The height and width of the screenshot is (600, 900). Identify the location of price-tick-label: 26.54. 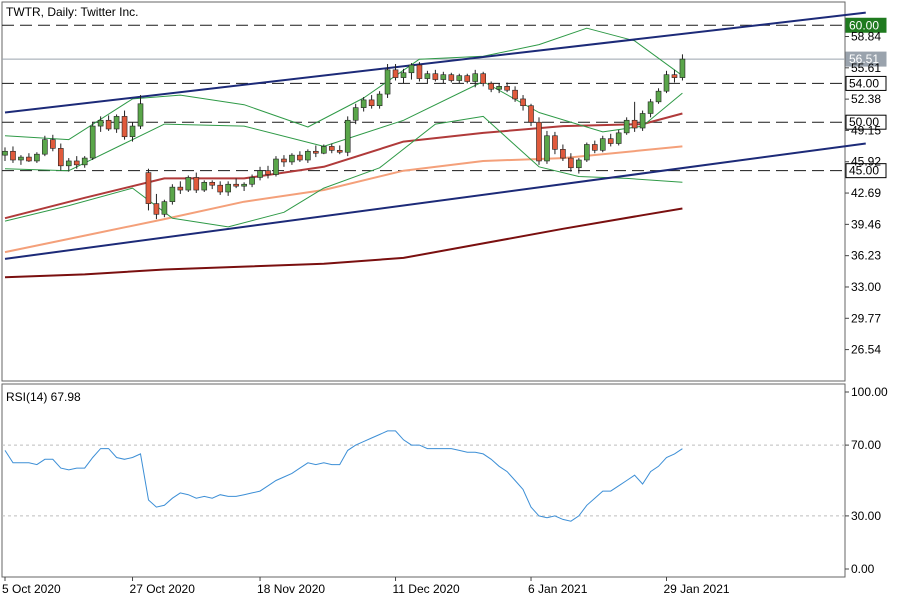
(866, 350).